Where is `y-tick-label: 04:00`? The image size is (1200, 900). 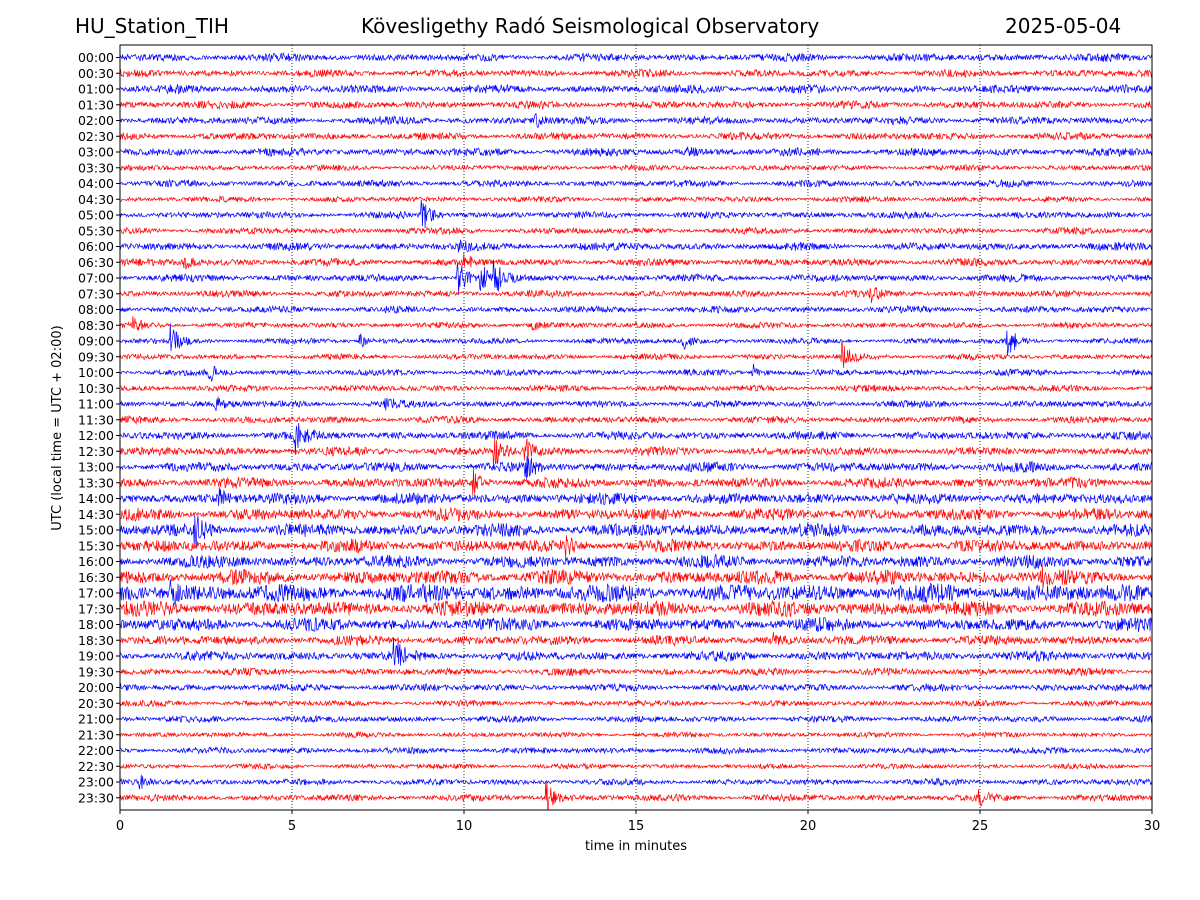
y-tick-label: 04:00 is located at coordinates (96, 183).